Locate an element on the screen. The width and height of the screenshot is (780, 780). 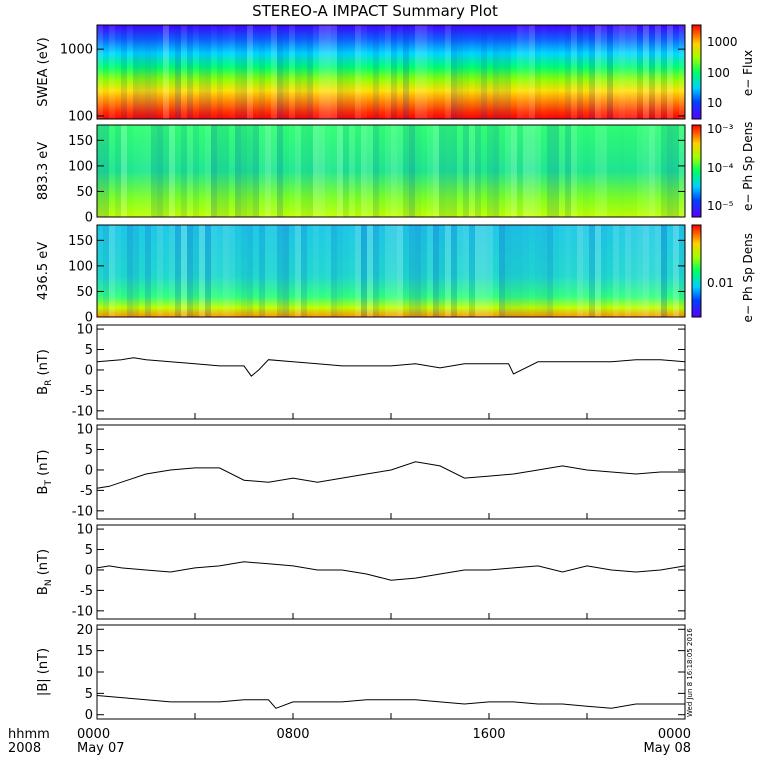
pad436-heatmap is located at coordinates (391, 271).